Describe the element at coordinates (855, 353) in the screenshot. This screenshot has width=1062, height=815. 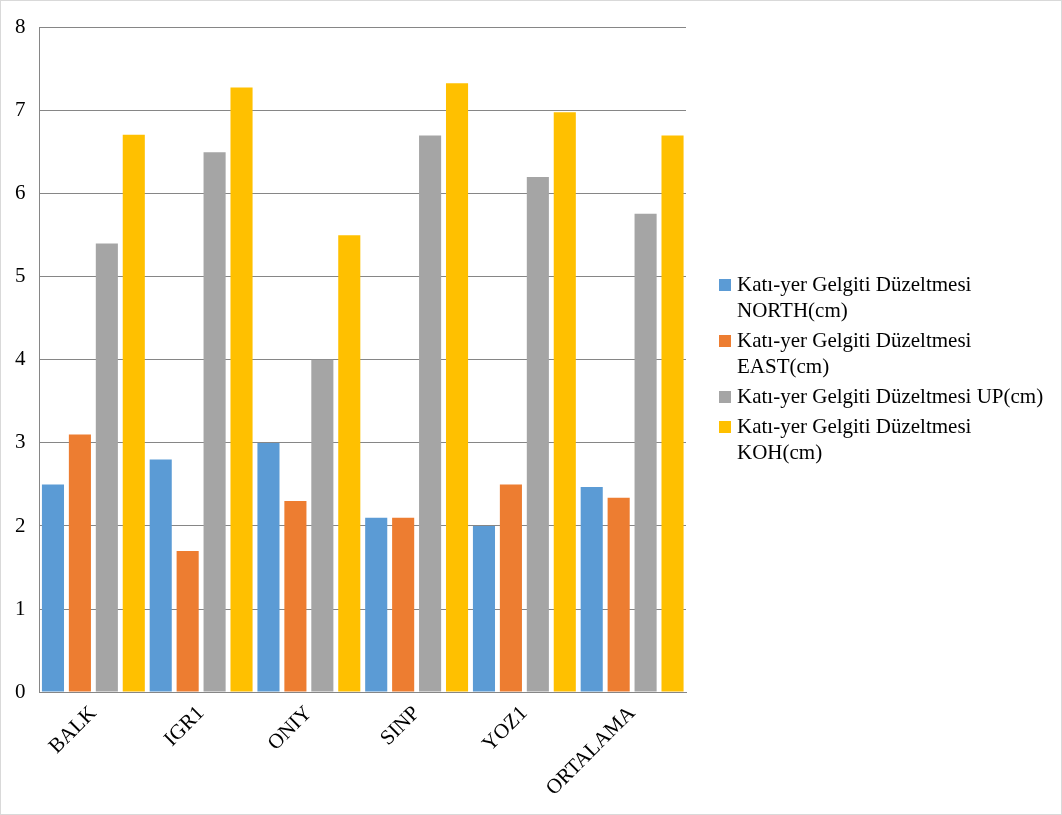
I see `legend-label: Katı-yer Gelgiti Düzeltmesi EAST(cm)` at that location.